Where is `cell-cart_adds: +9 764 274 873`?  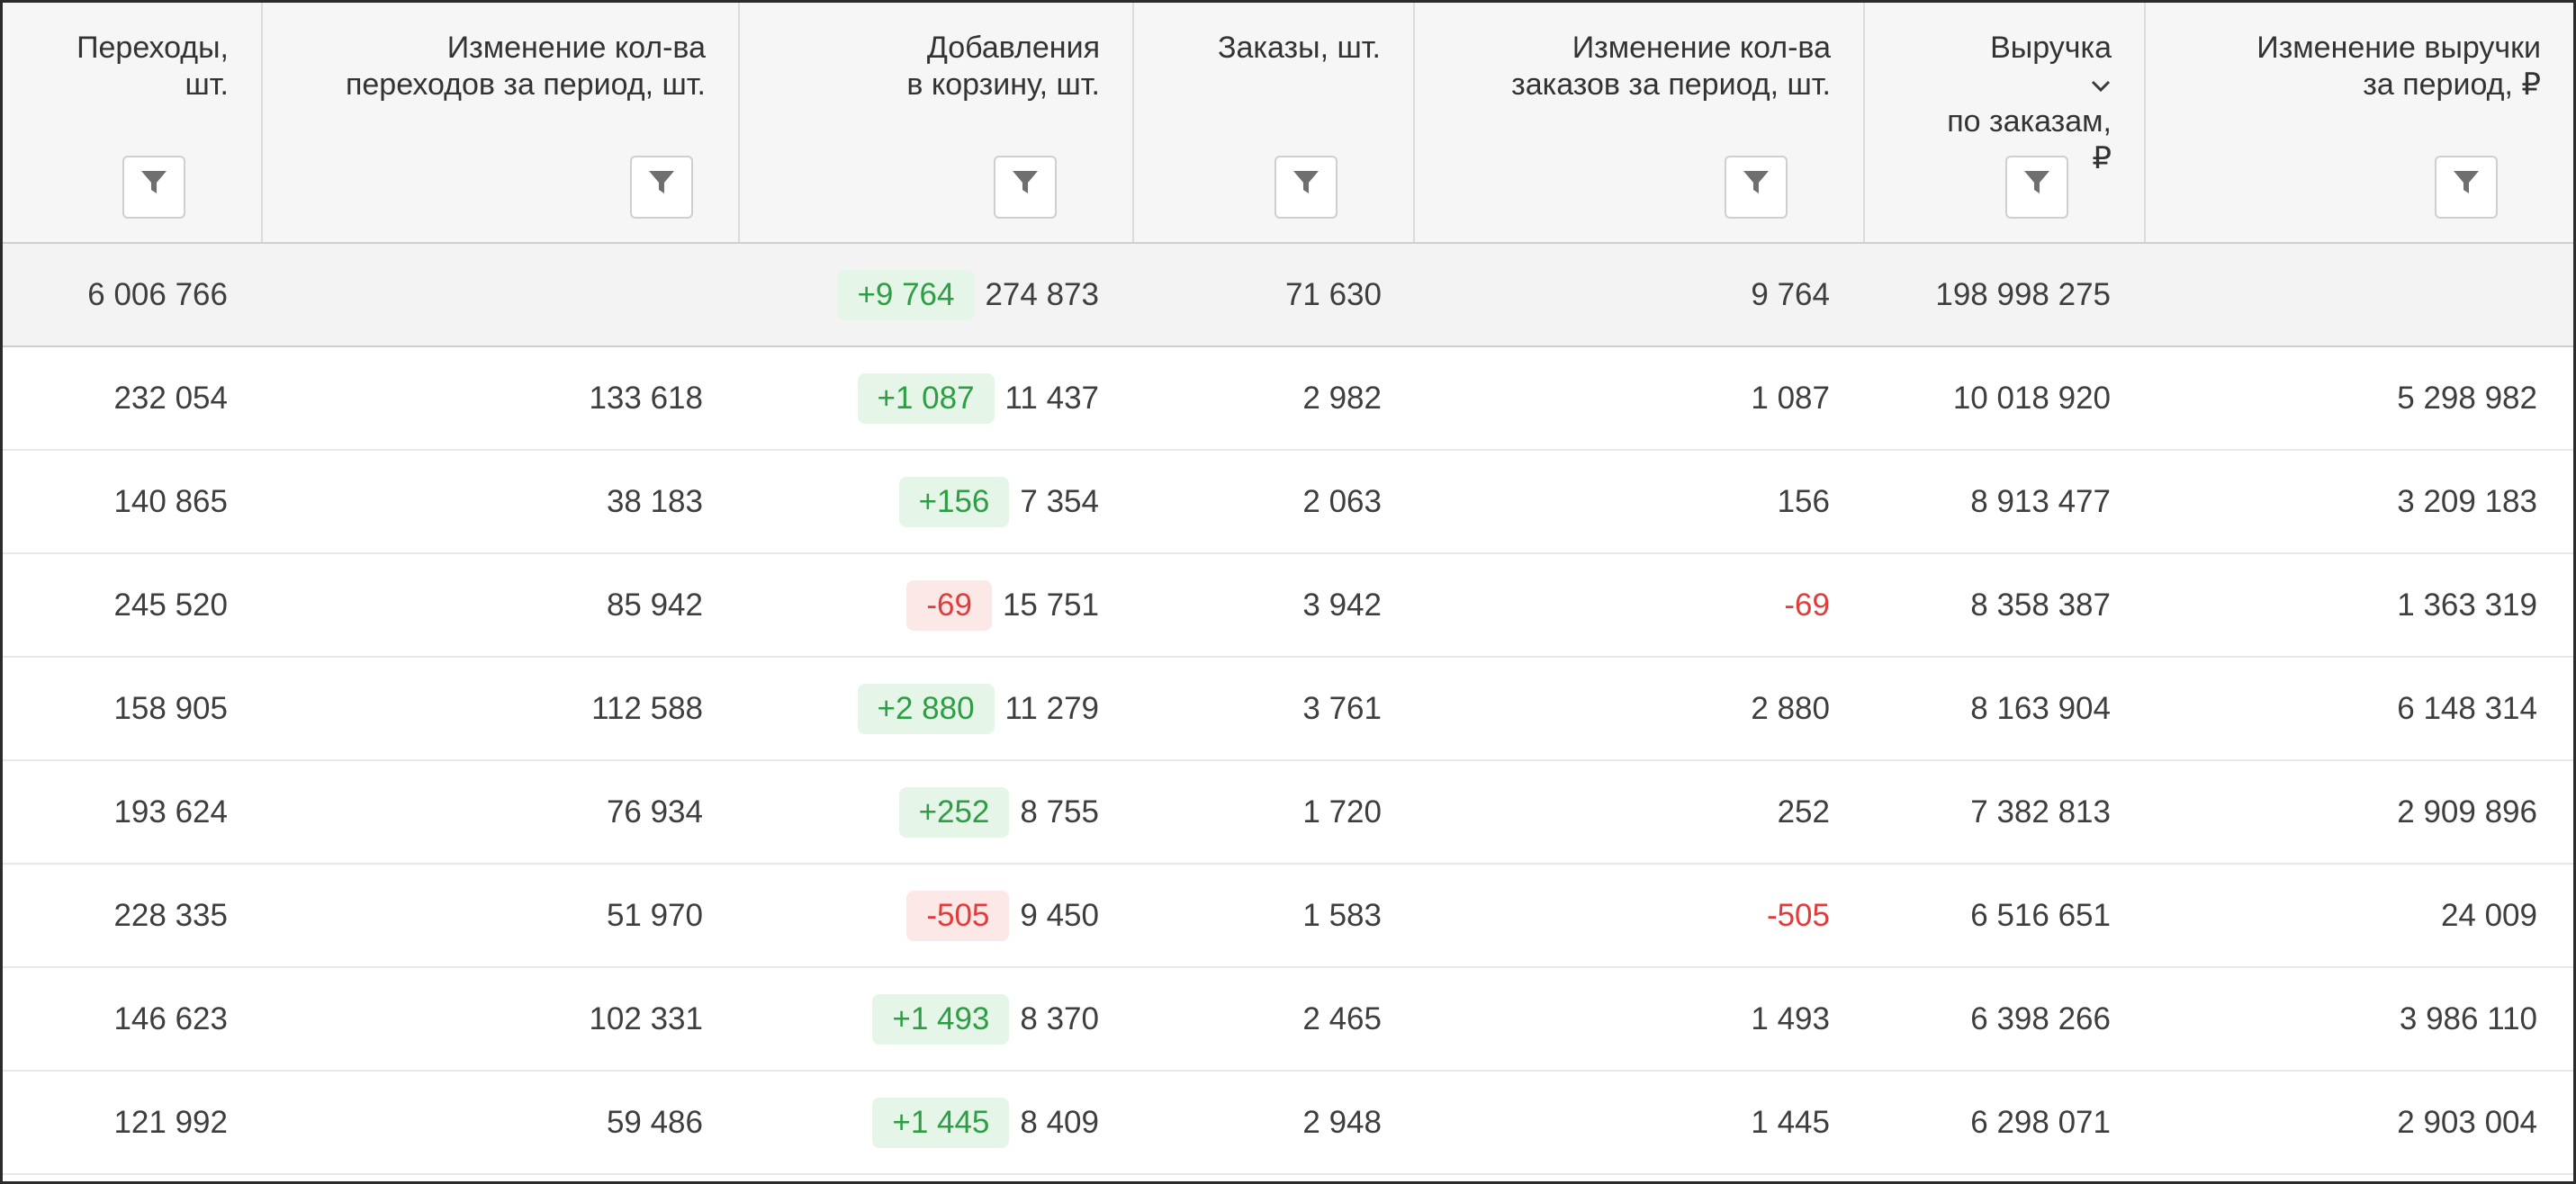
cell-cart_adds: +9 764 274 873 is located at coordinates (936, 295).